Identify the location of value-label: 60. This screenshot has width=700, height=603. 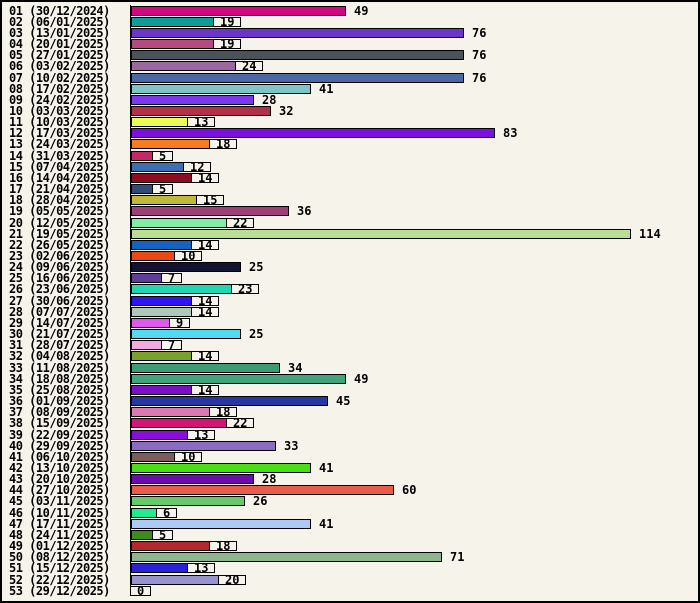
(409, 490).